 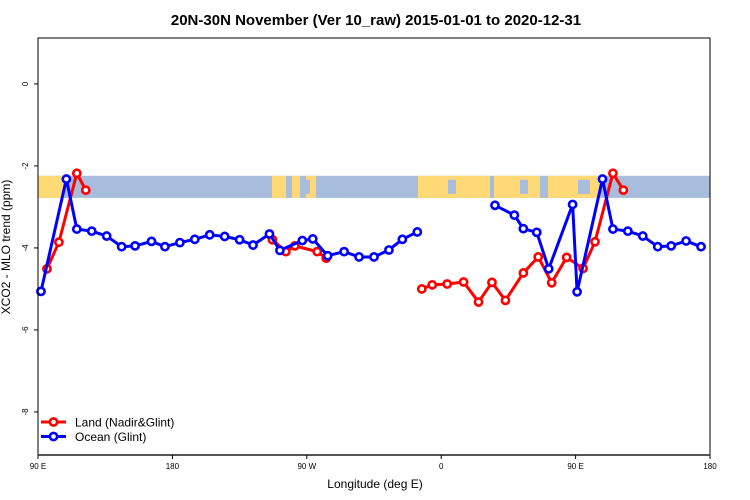 What do you see at coordinates (441, 466) in the screenshot?
I see `x-tick-label: 0` at bounding box center [441, 466].